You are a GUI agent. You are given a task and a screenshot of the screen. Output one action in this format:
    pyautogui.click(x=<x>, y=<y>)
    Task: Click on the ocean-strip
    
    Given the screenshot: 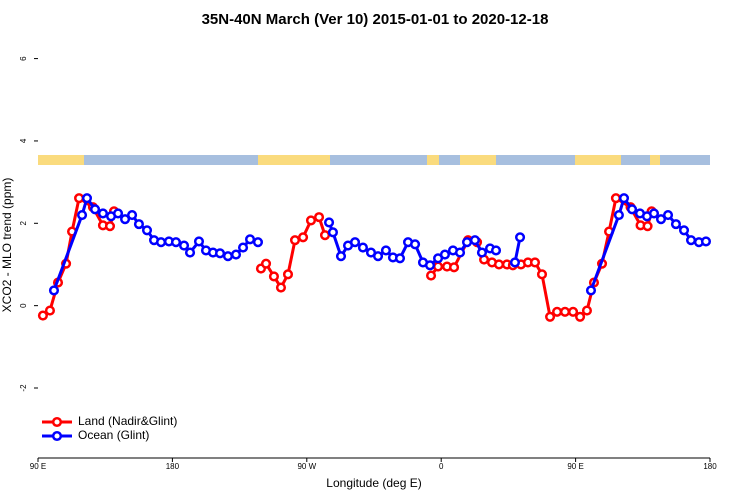 What is the action you would take?
    pyautogui.click(x=374, y=160)
    